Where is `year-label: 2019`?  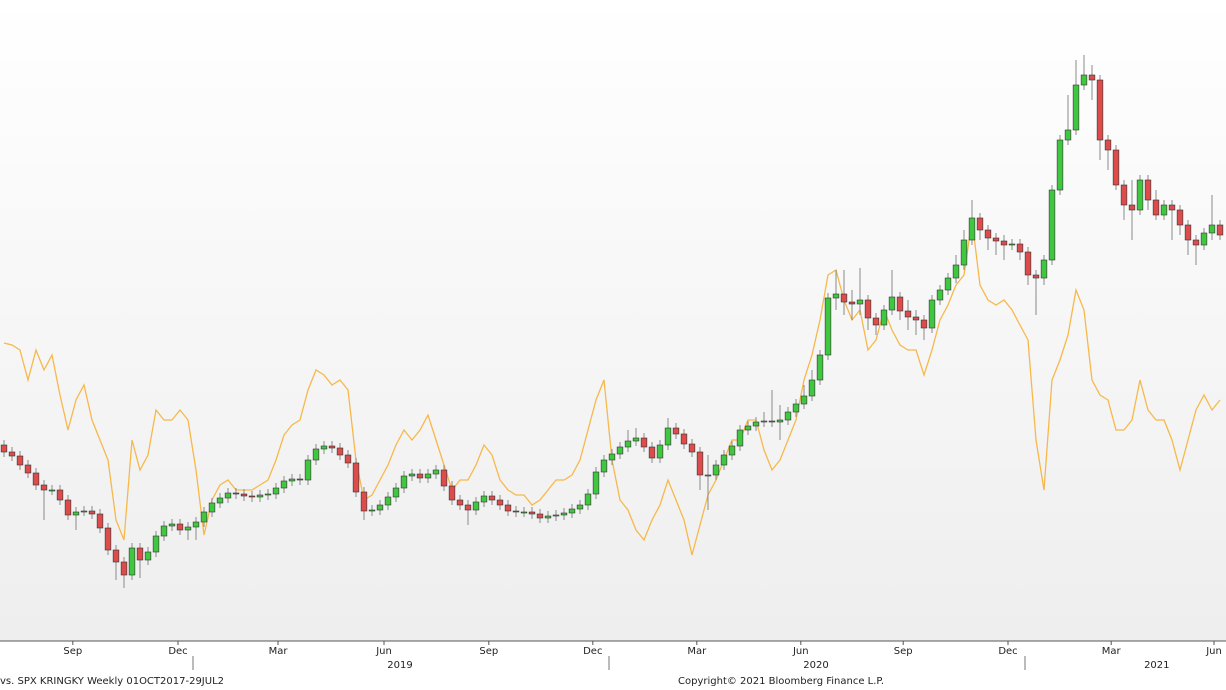
year-label: 2019 is located at coordinates (399, 665).